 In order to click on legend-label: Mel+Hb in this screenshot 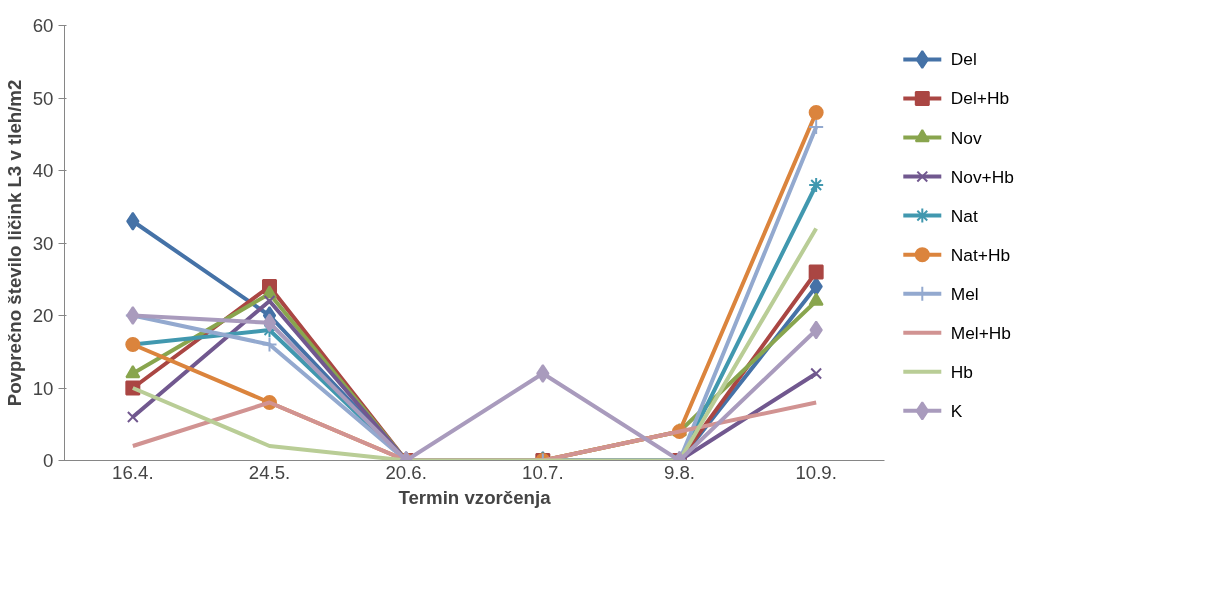, I will do `click(980, 332)`.